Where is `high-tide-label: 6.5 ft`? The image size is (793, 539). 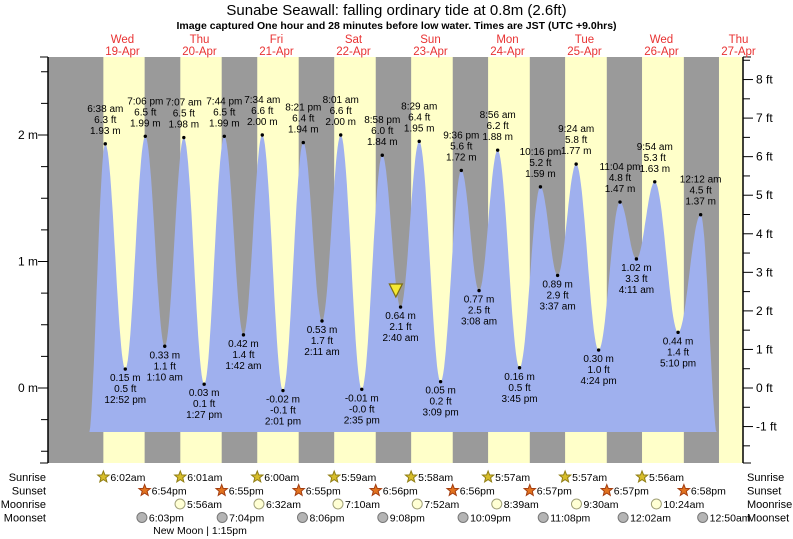 high-tide-label: 6.5 ft is located at coordinates (145, 112).